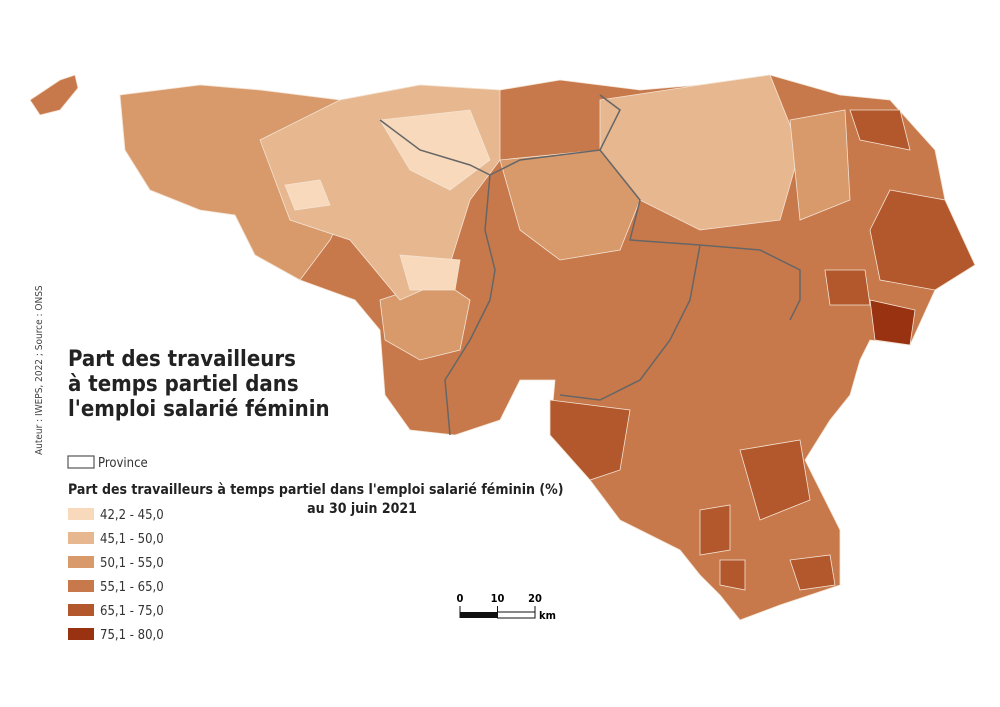 Image resolution: width=1000 pixels, height=707 pixels. I want to click on scale-tick-label: 0, so click(460, 598).